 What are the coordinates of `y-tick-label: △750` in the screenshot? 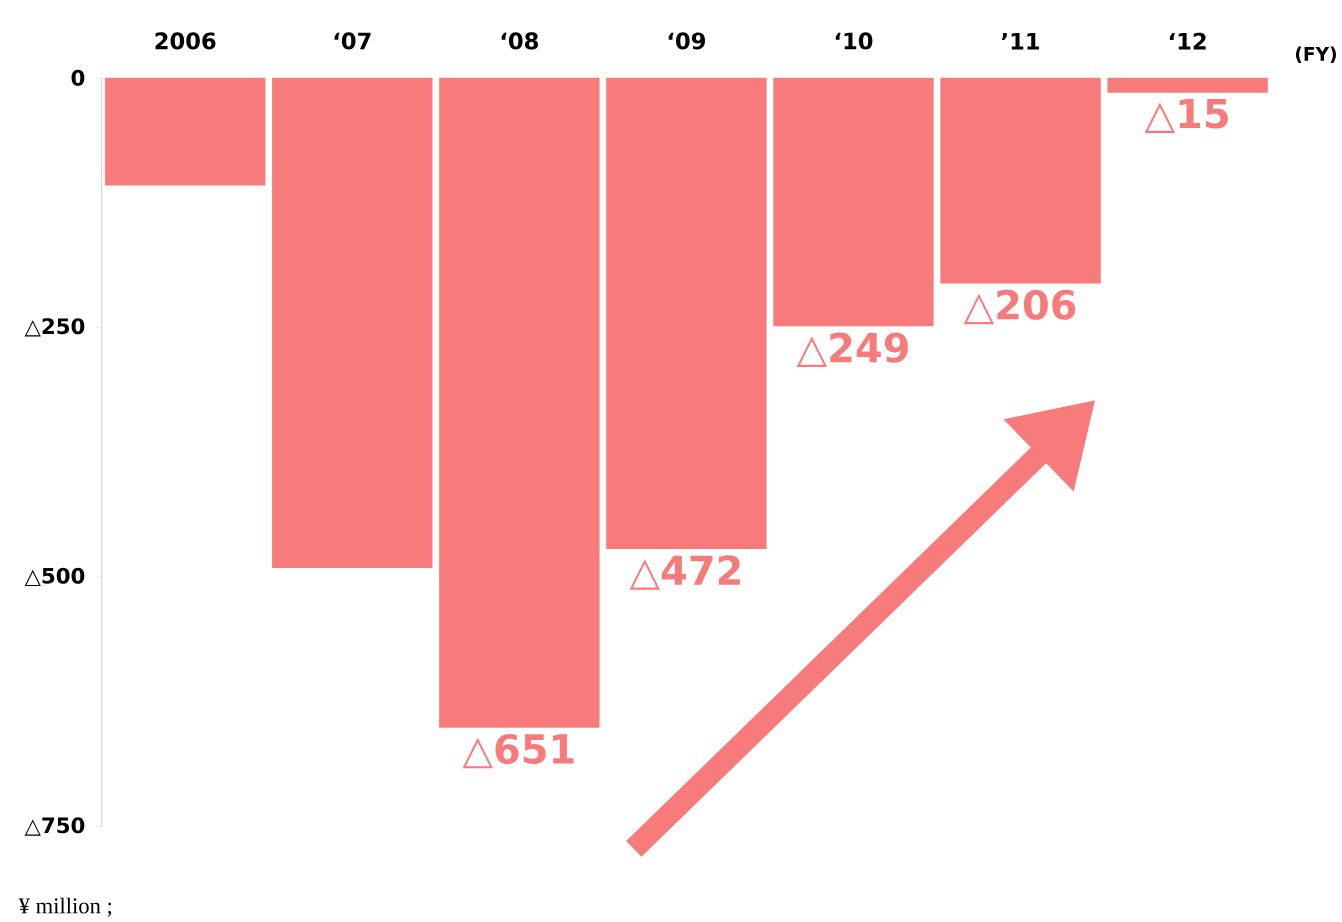 It's located at (54, 826).